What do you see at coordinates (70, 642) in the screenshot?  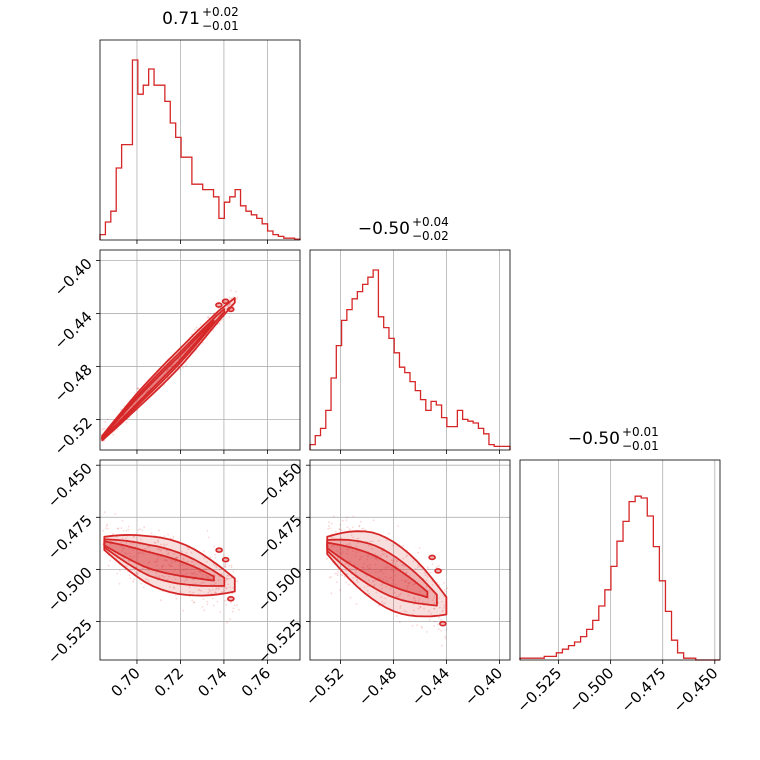 I see `pair-panel-1-ytick-label-0: −0.525` at bounding box center [70, 642].